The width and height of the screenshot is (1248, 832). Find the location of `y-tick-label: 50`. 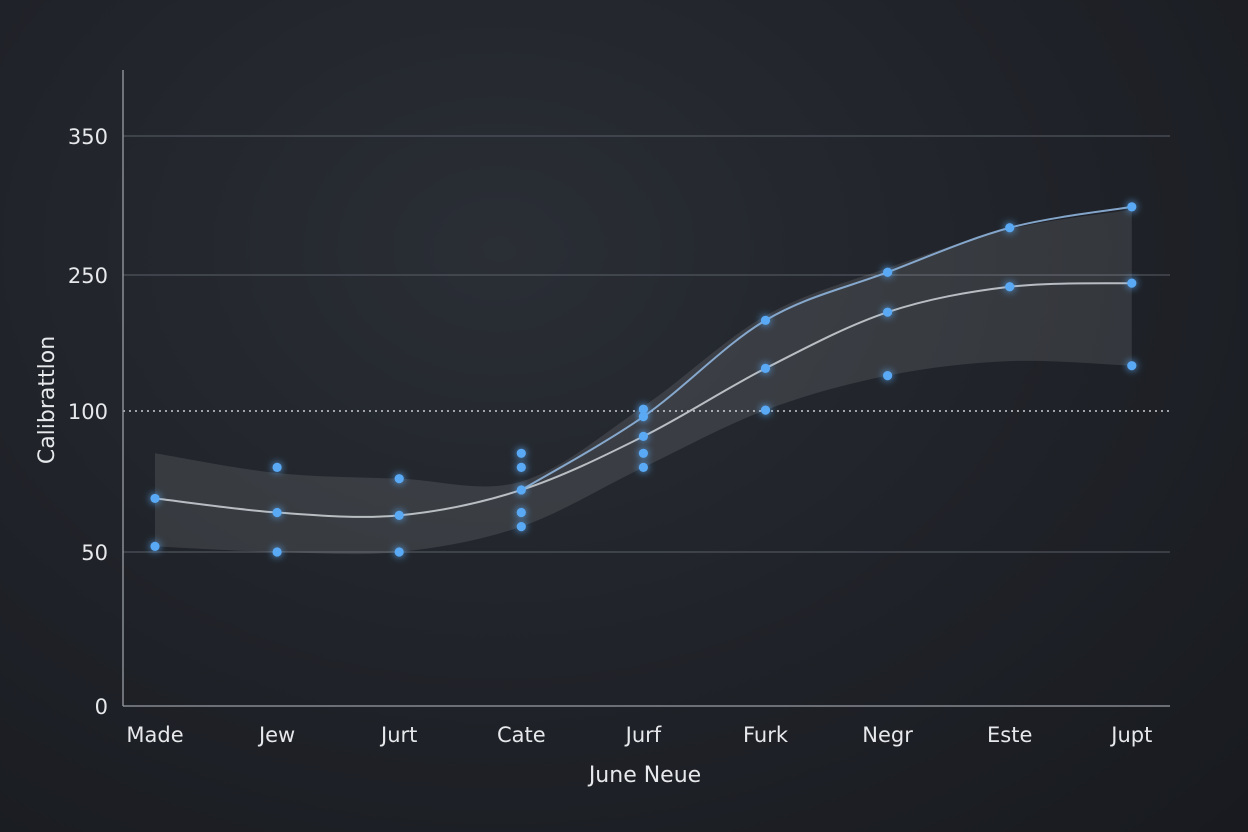

y-tick-label: 50 is located at coordinates (94, 553).